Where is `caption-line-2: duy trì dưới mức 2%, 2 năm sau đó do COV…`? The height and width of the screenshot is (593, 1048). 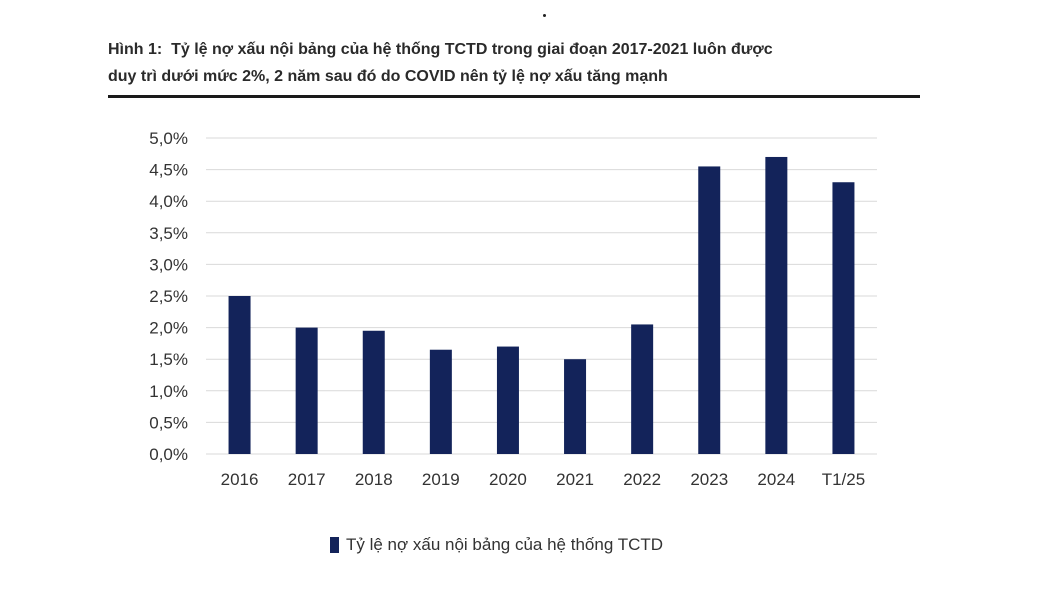 caption-line-2: duy trì dưới mức 2%, 2 năm sau đó do COV… is located at coordinates (388, 76).